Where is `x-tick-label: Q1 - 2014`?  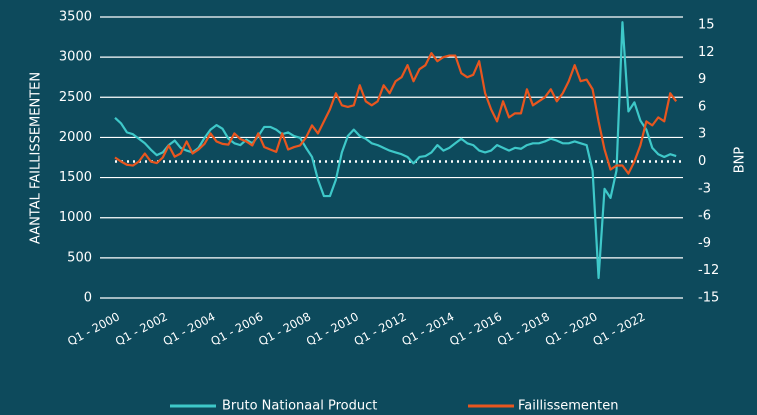
x-tick-label: Q1 - 2014 is located at coordinates (427, 328).